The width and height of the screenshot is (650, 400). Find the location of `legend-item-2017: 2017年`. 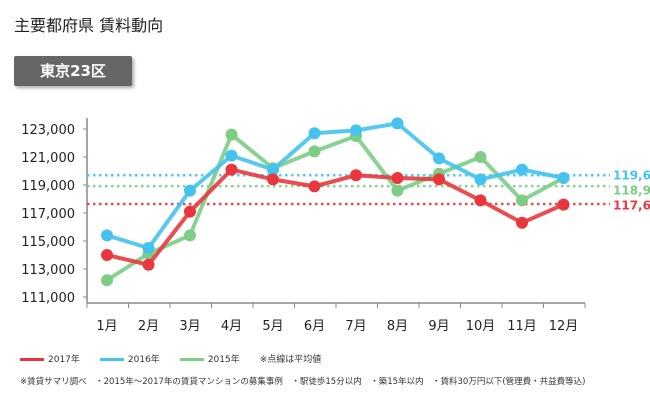

legend-item-2017: 2017年 is located at coordinates (50, 358).